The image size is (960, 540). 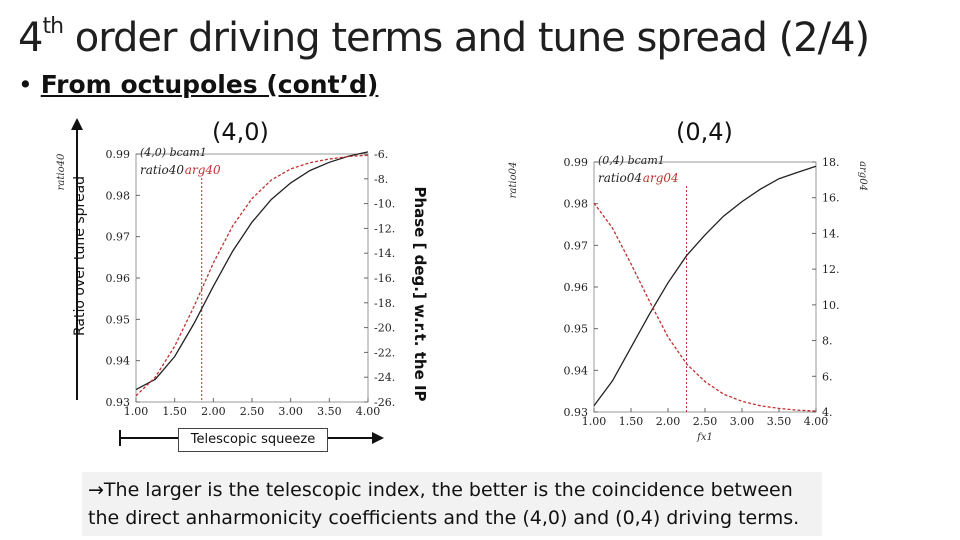 What do you see at coordinates (831, 198) in the screenshot?
I see `y2-tick-label: 16.` at bounding box center [831, 198].